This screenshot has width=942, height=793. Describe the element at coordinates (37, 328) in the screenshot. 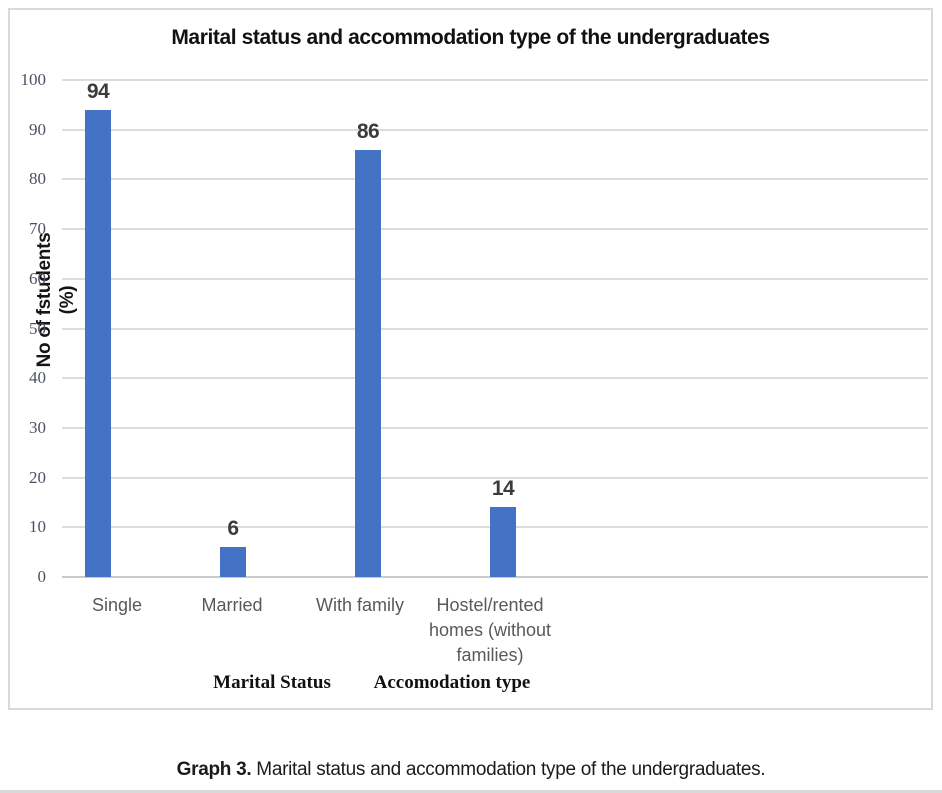

I see `y-tick-label: 50` at that location.